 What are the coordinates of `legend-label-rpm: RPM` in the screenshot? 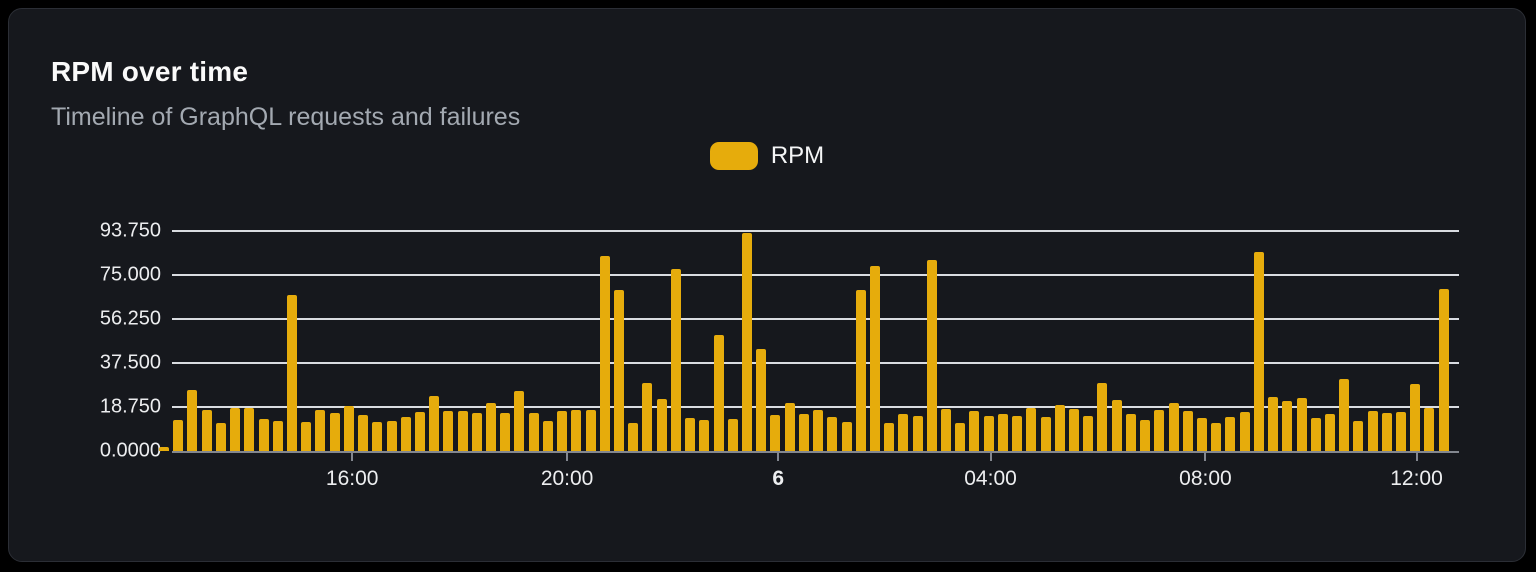 It's located at (797, 155).